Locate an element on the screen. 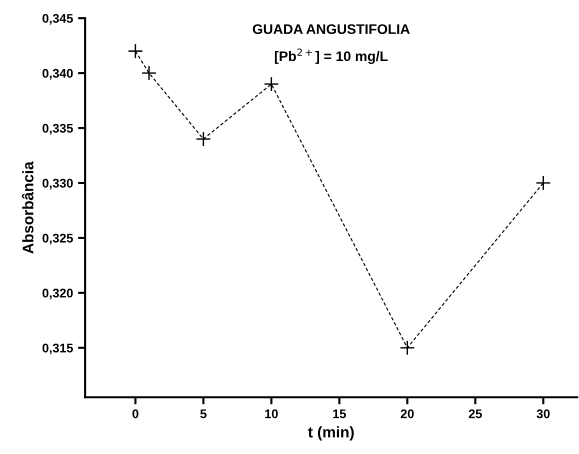 Image resolution: width=579 pixels, height=454 pixels. chart-title: GUADA ANGUSTIFOLIA is located at coordinates (331, 29).